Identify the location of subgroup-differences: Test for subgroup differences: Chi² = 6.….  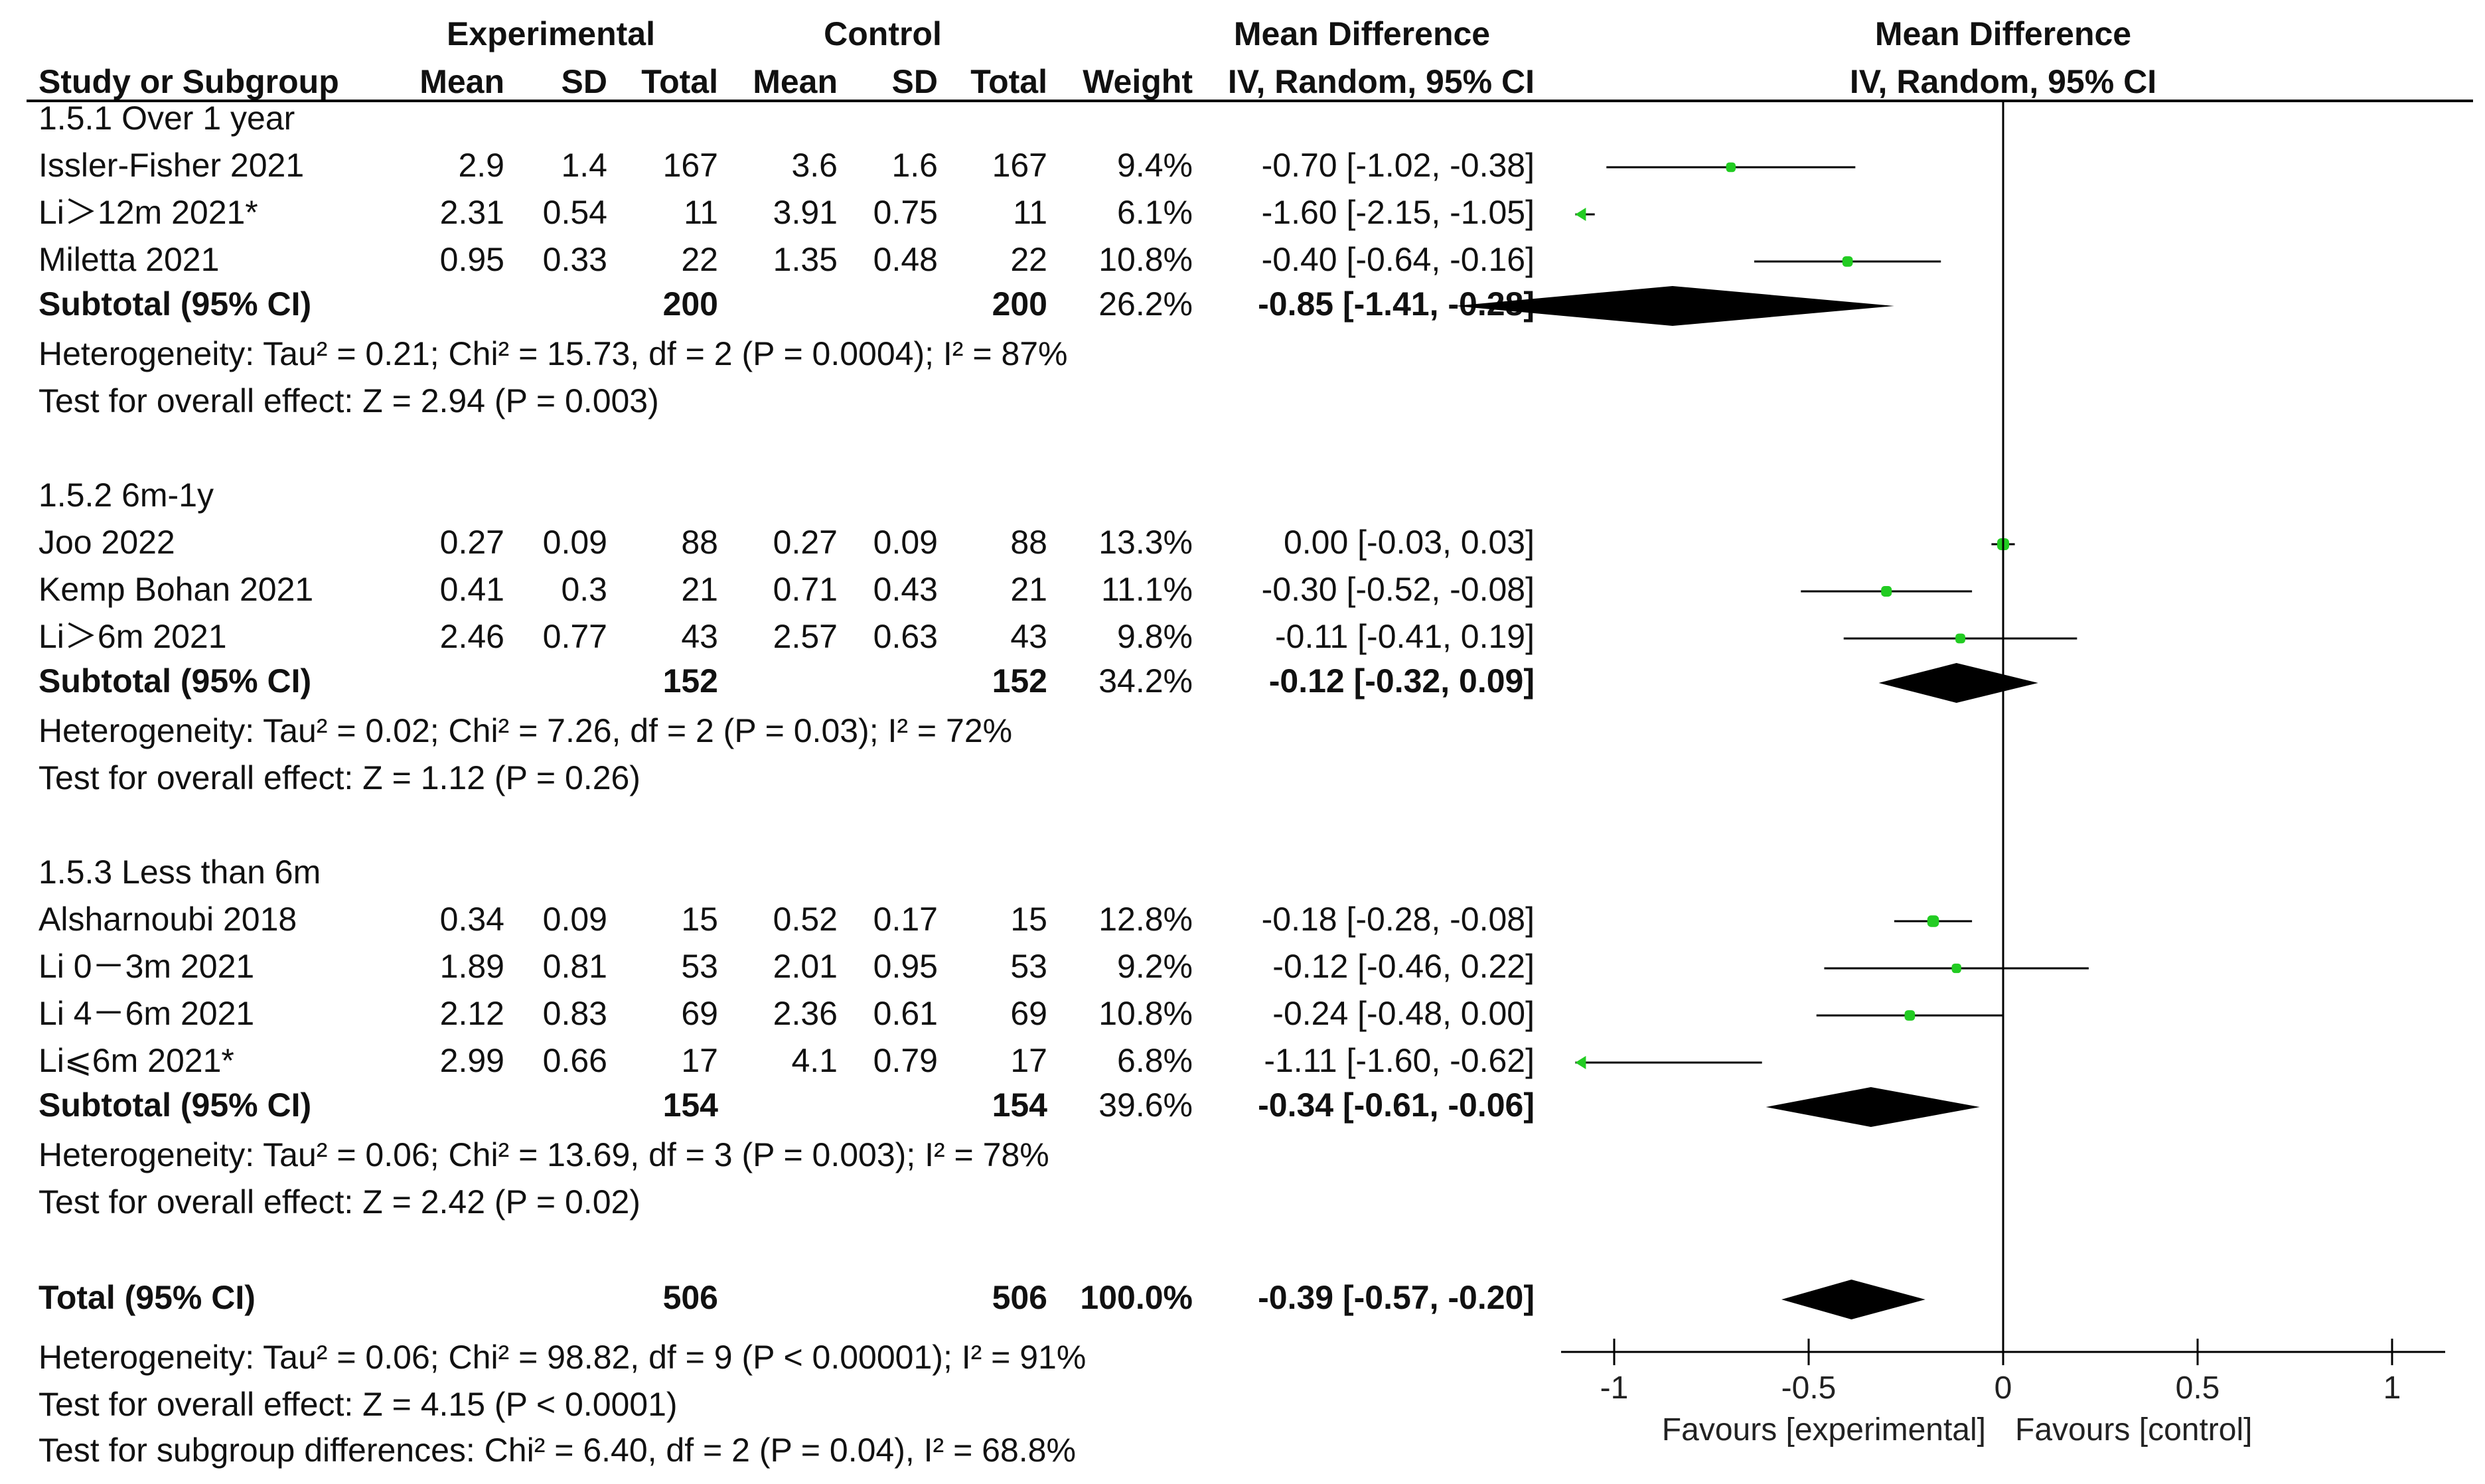
(557, 1450).